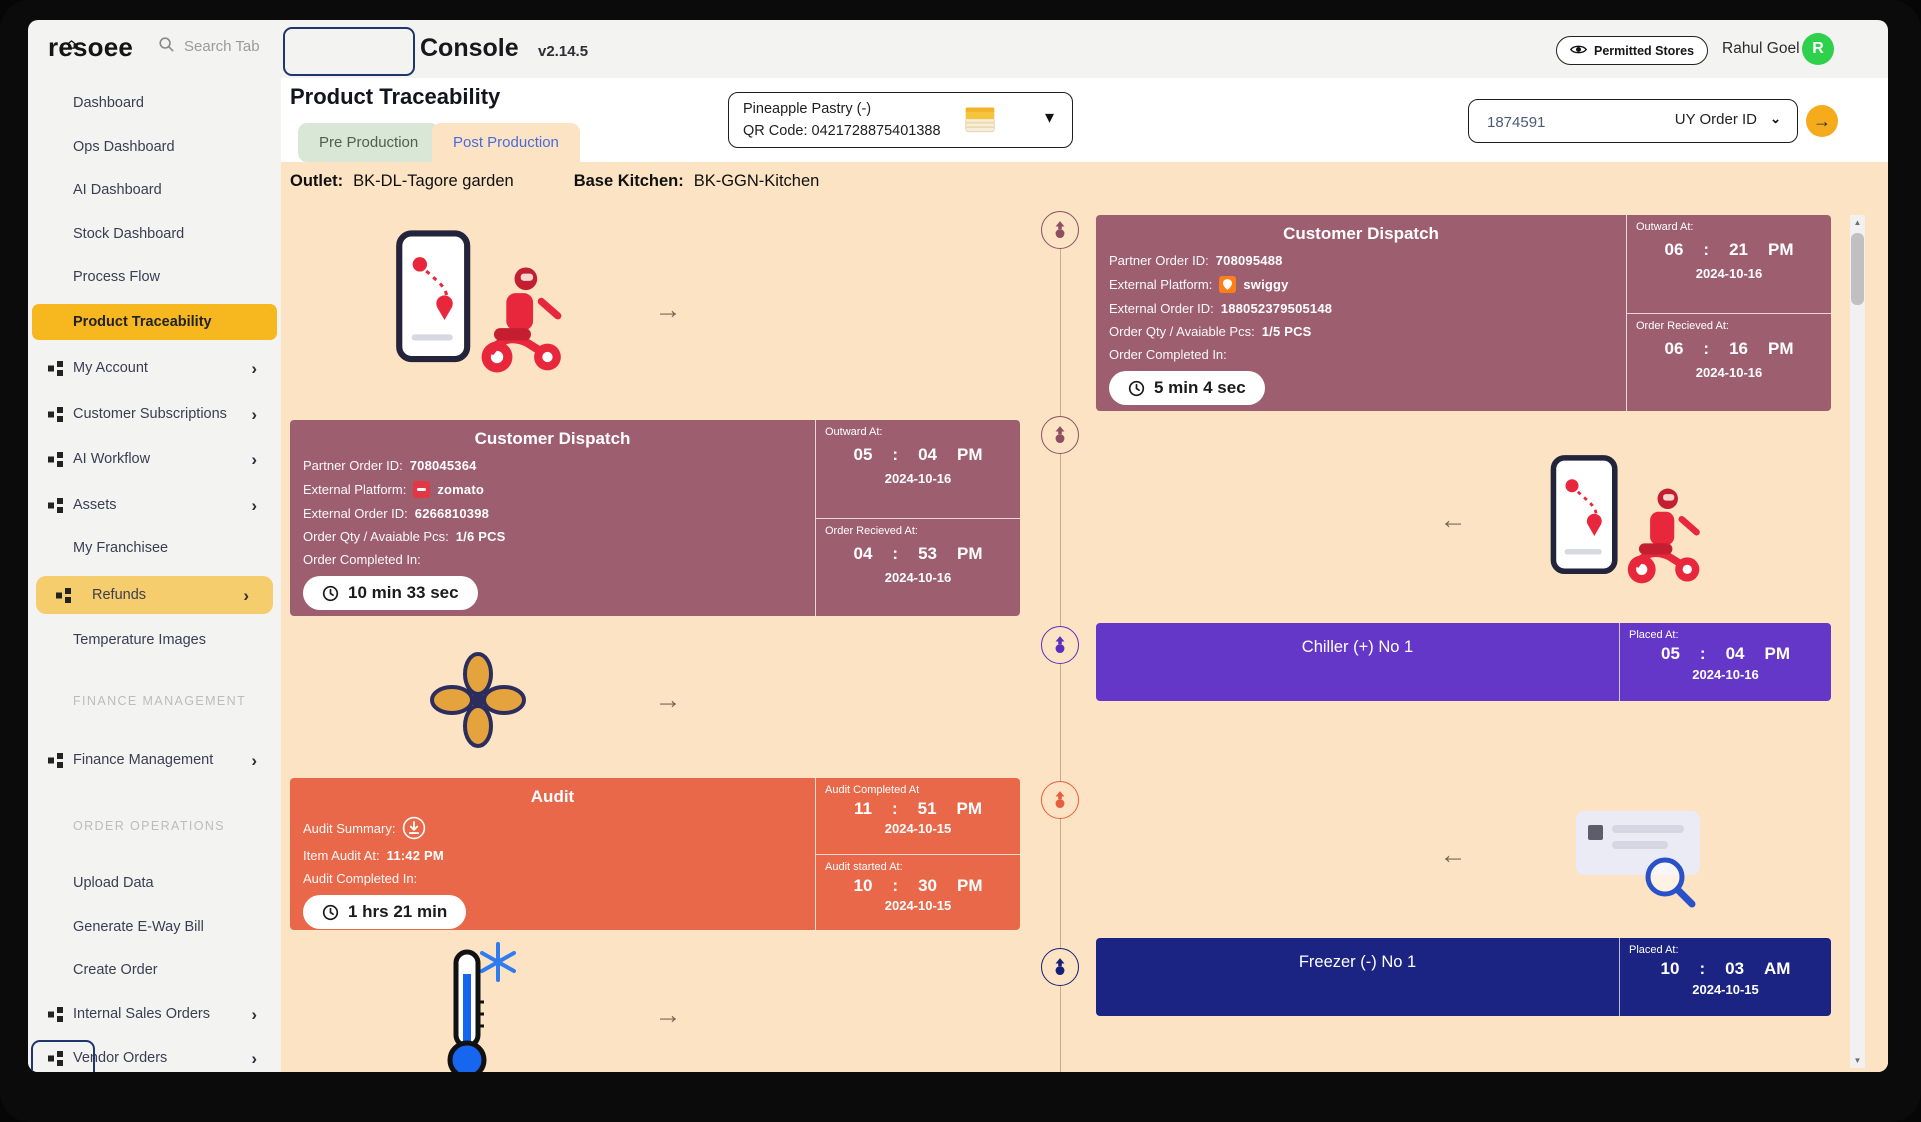 This screenshot has width=1921, height=1122. Describe the element at coordinates (117, 190) in the screenshot. I see `sidebar-item-ai-dashboard: AI Dashboard` at that location.